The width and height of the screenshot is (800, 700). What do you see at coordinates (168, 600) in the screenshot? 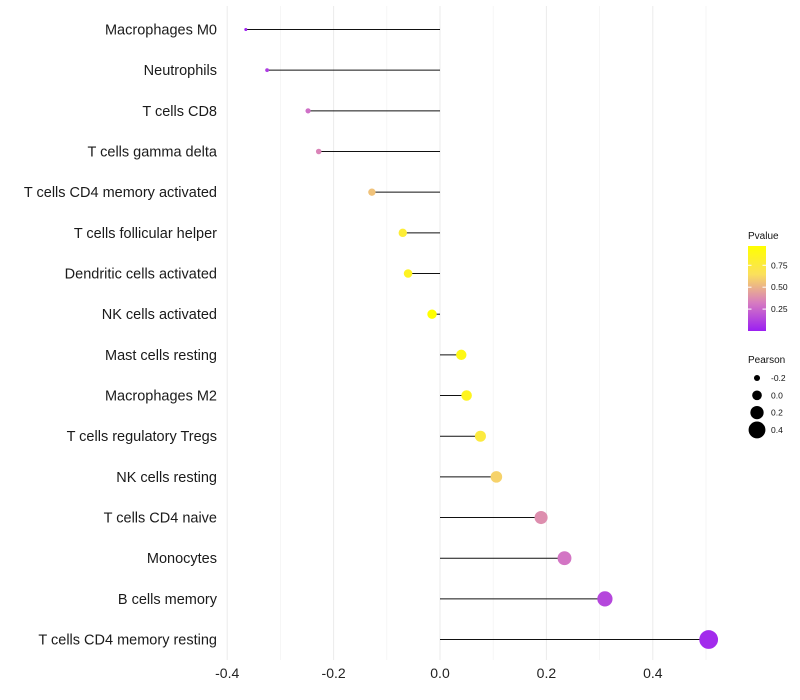
I see `category-label: B cells memory` at bounding box center [168, 600].